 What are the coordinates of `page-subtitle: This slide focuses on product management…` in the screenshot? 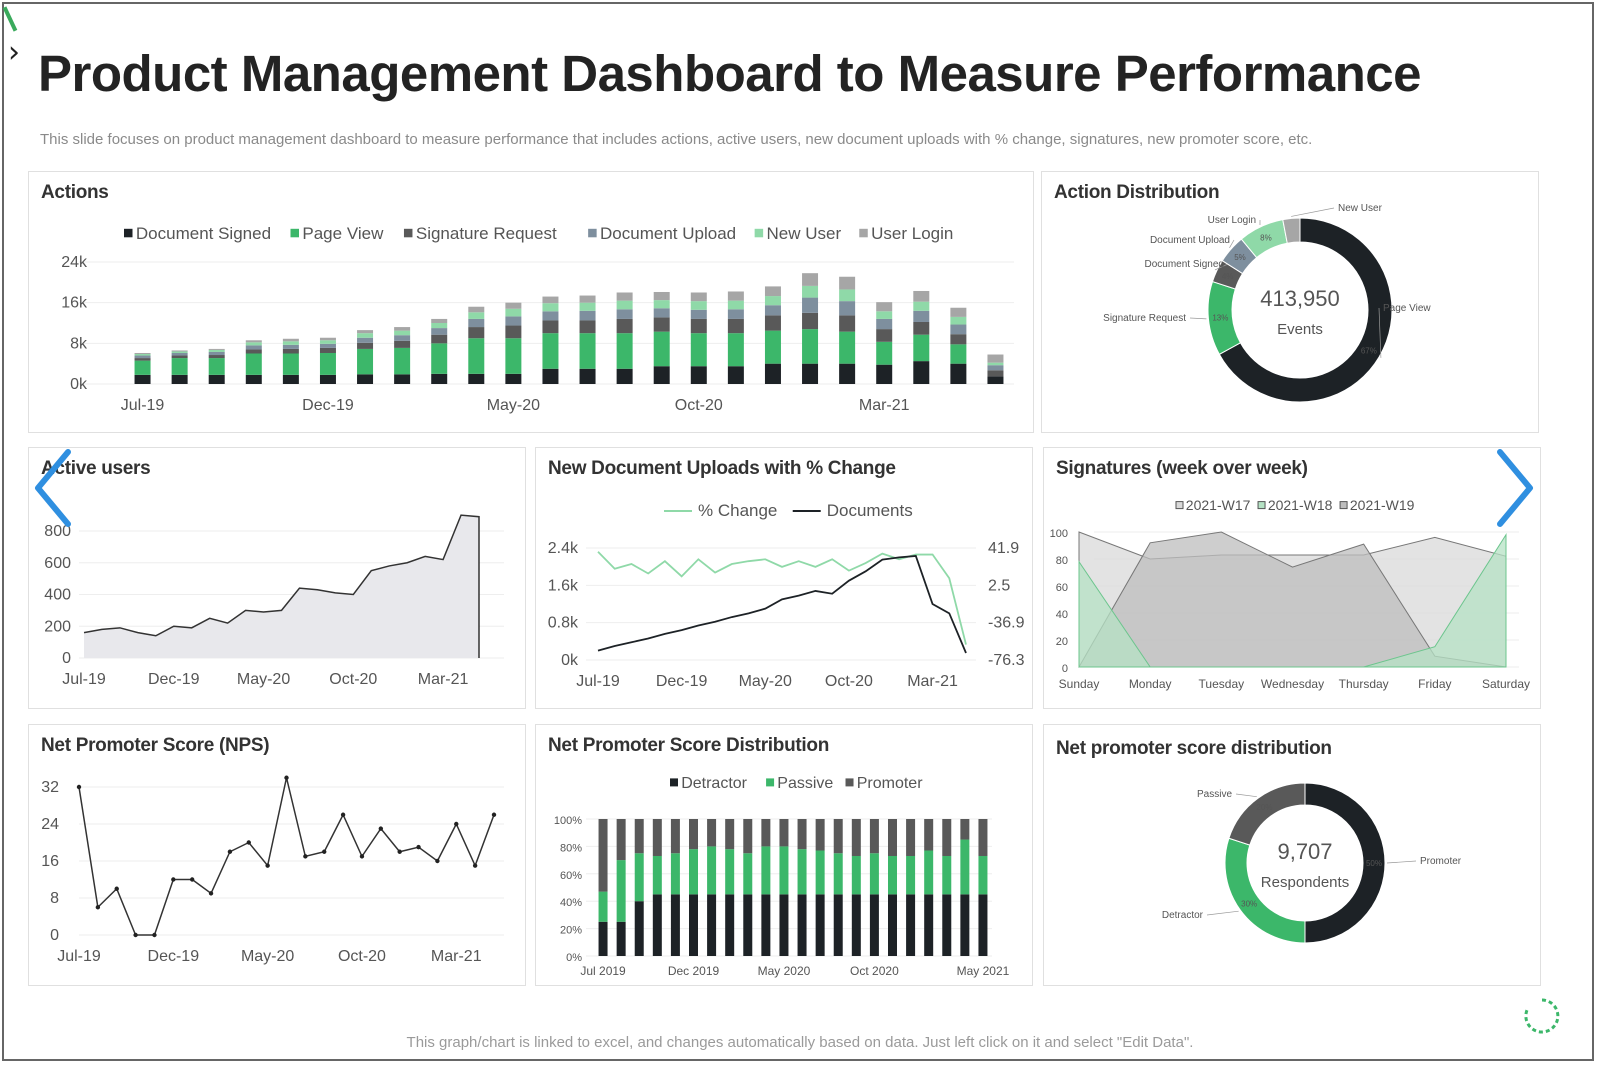 It's located at (676, 139).